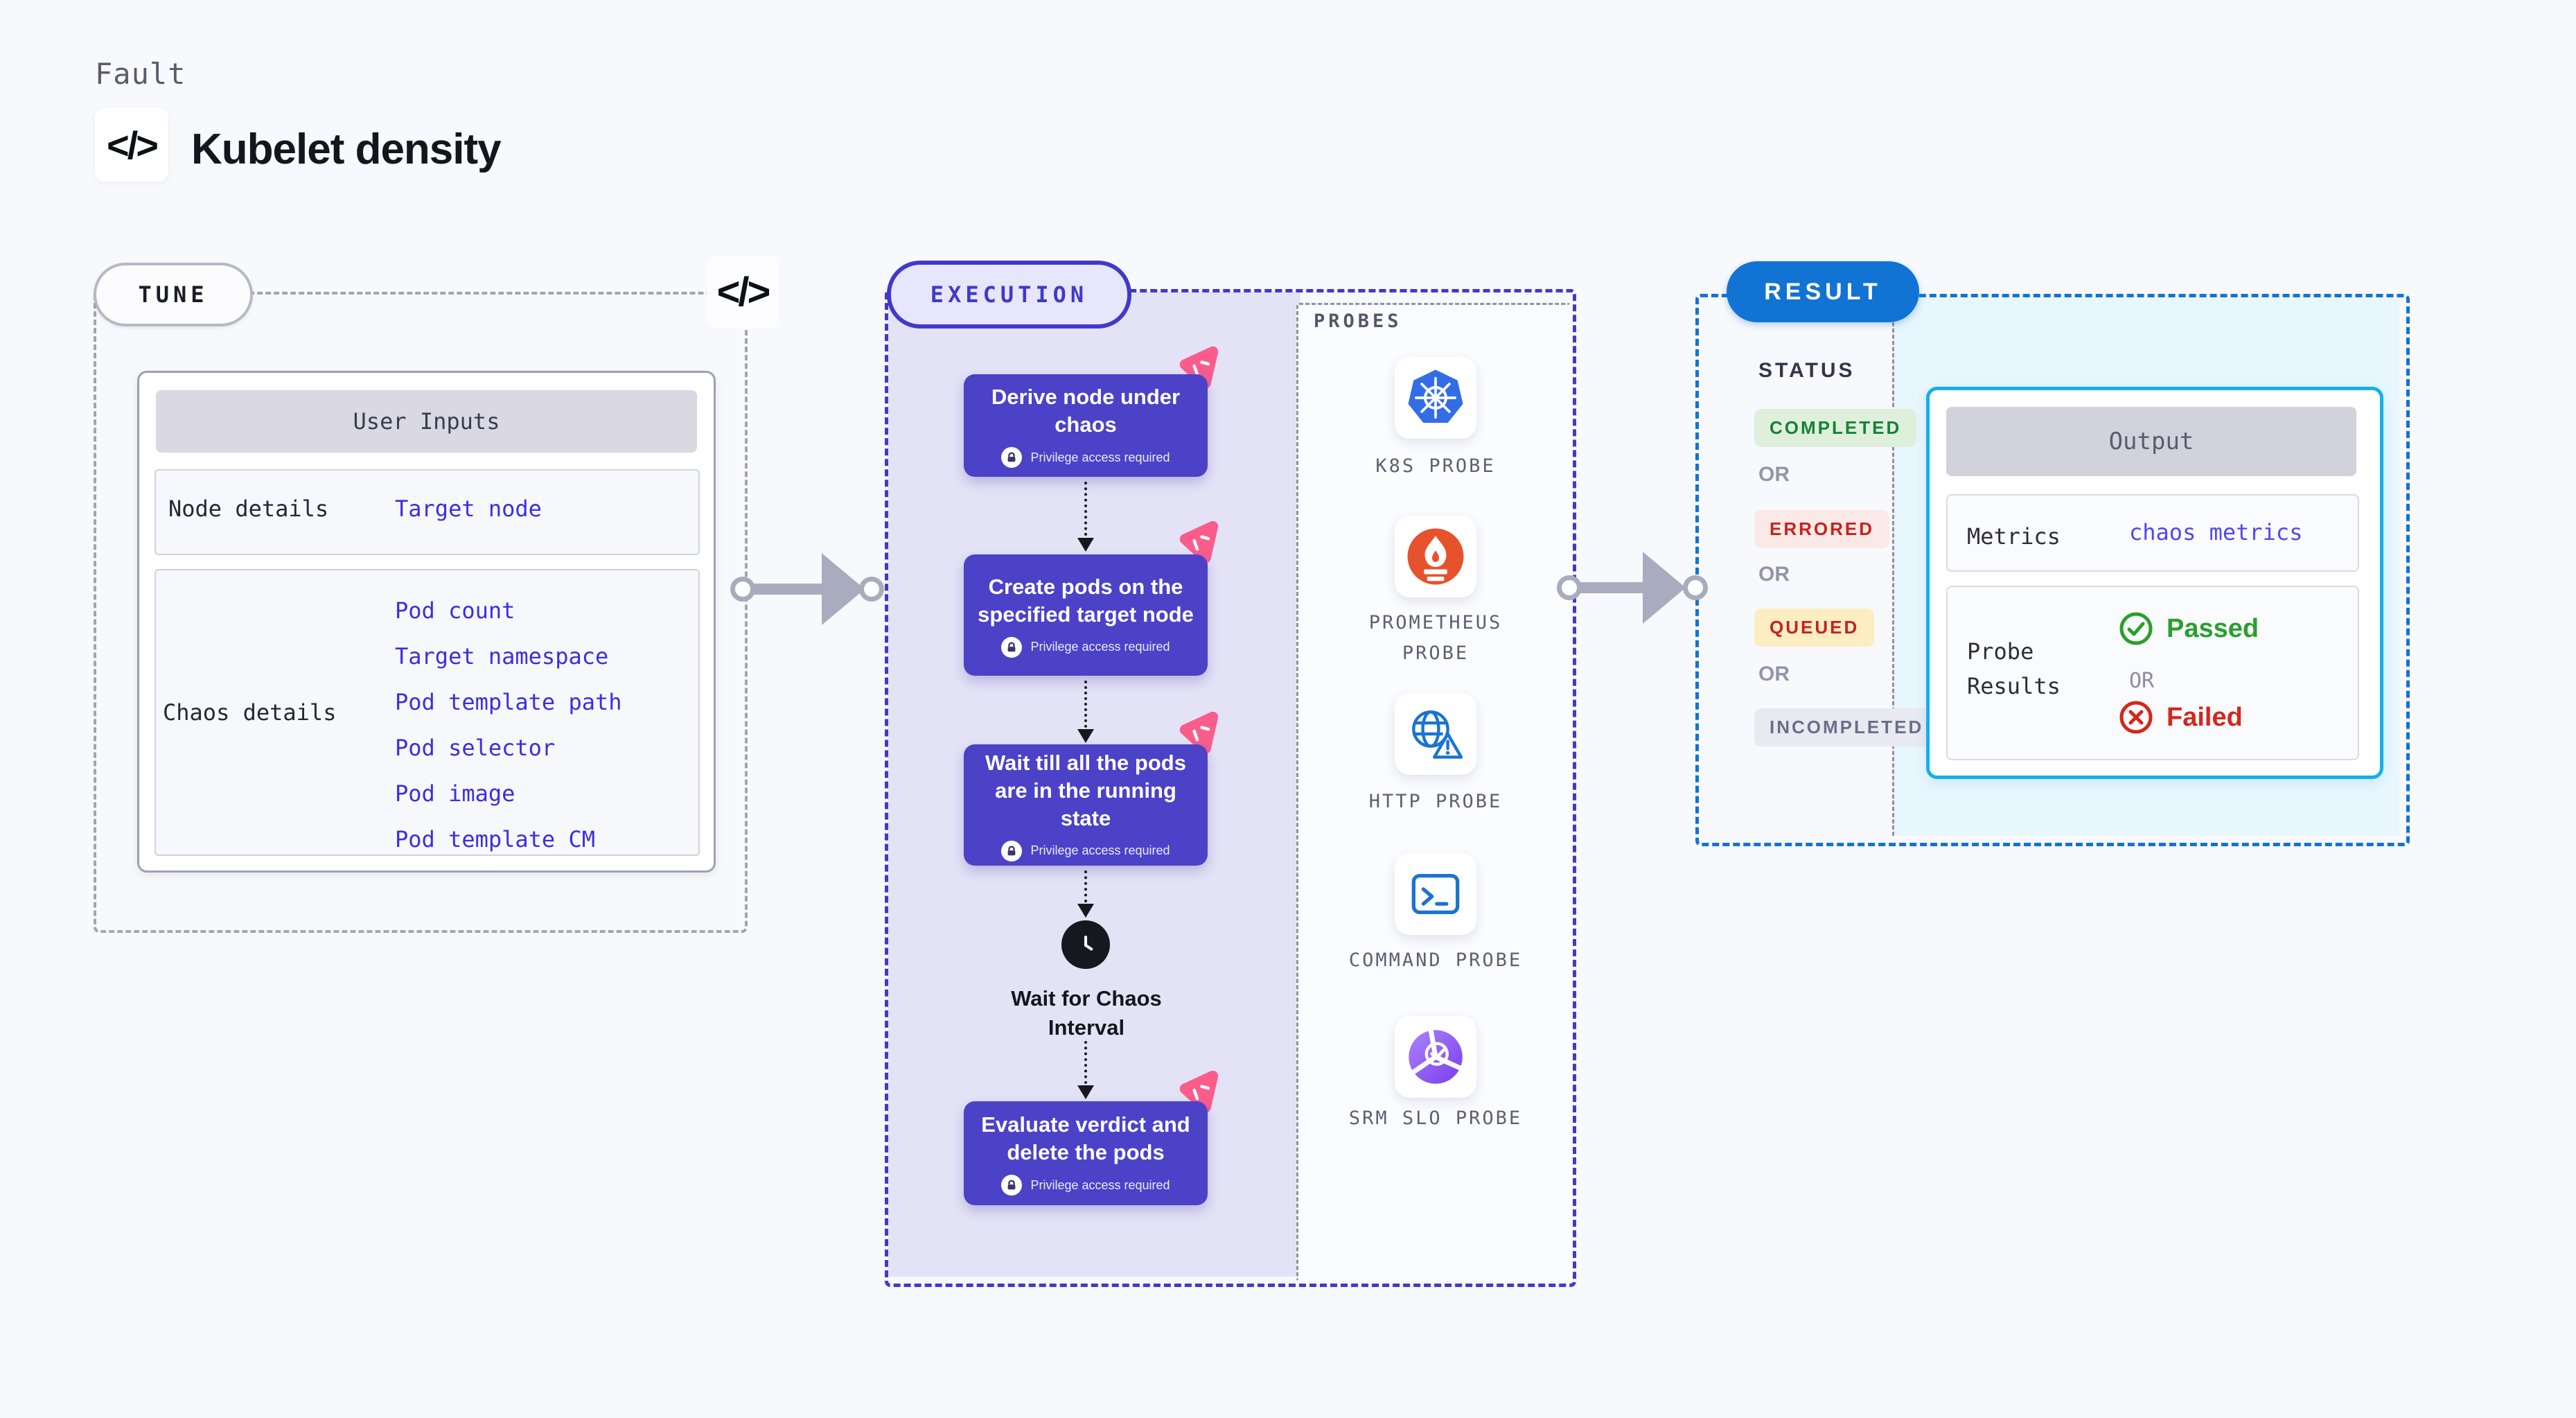  I want to click on prometheus-icon, so click(1435, 556).